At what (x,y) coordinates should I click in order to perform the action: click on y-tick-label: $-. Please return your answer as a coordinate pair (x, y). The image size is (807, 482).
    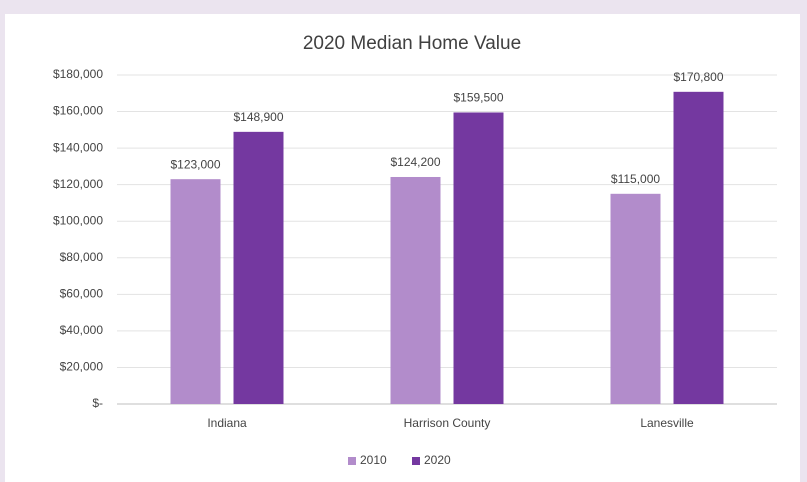
    Looking at the image, I should click on (97, 403).